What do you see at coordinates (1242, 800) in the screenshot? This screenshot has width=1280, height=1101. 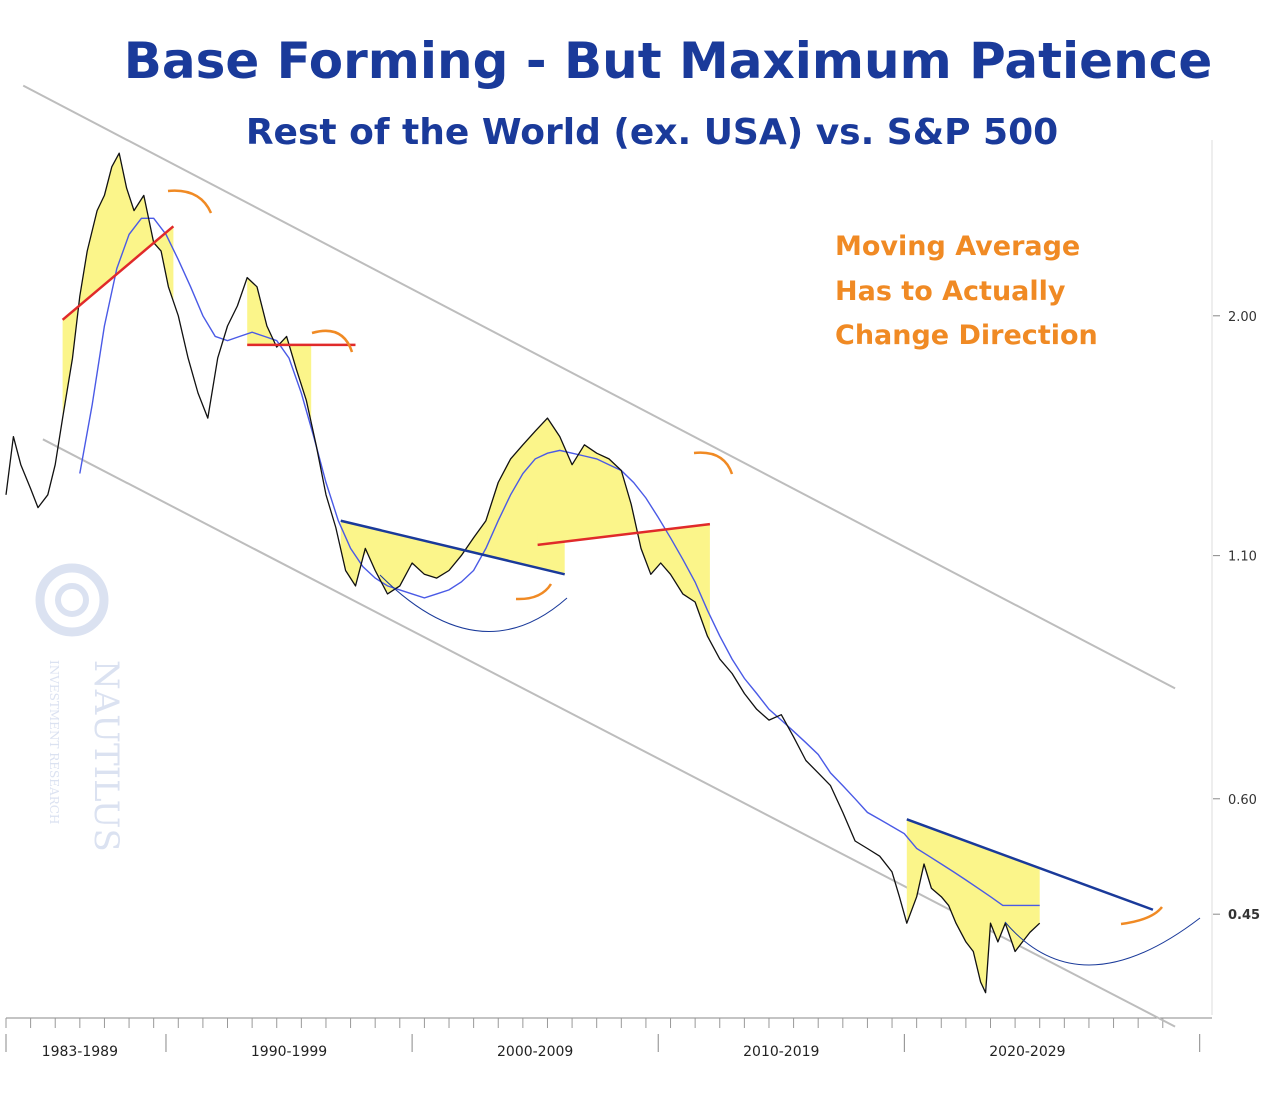 I see `y-tick-label-2: 0.60` at bounding box center [1242, 800].